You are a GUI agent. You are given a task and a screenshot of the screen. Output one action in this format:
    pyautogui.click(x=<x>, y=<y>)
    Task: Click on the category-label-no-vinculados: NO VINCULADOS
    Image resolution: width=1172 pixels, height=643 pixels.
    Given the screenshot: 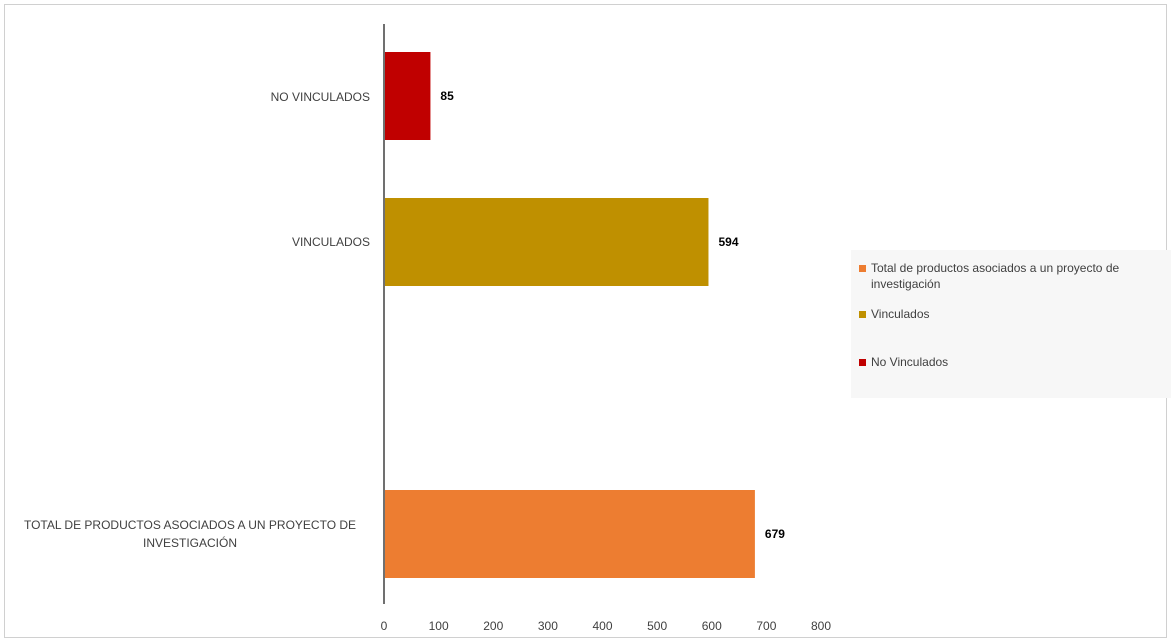 What is the action you would take?
    pyautogui.click(x=320, y=97)
    